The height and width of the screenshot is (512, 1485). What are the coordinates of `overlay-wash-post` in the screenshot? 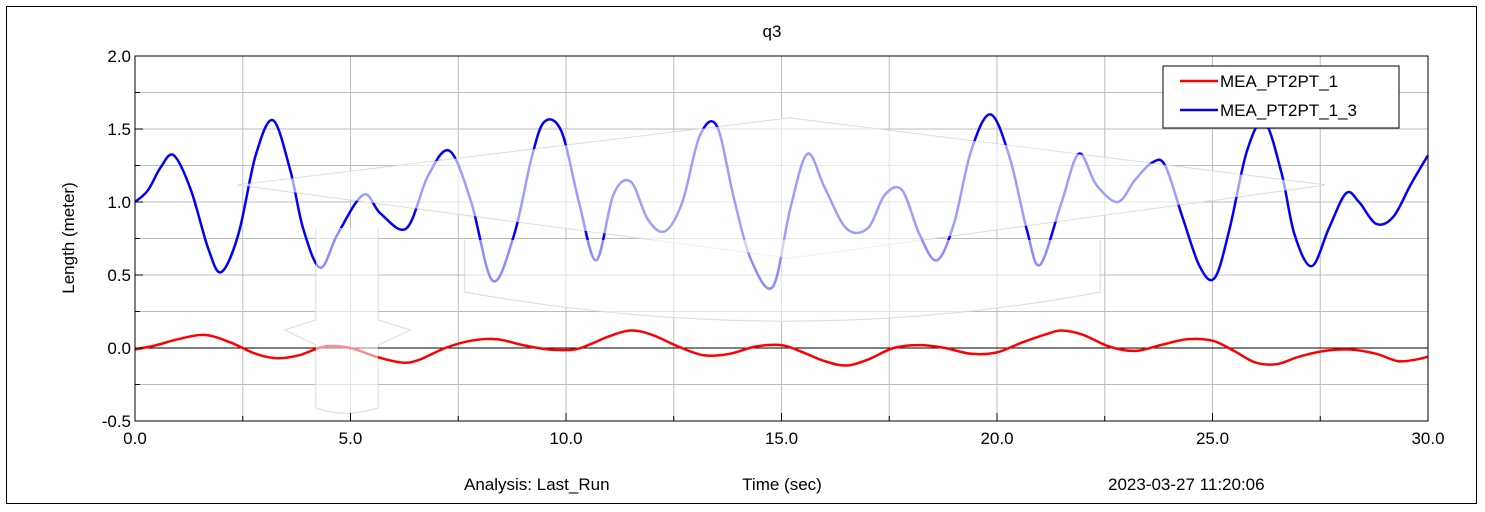 It's located at (347, 320).